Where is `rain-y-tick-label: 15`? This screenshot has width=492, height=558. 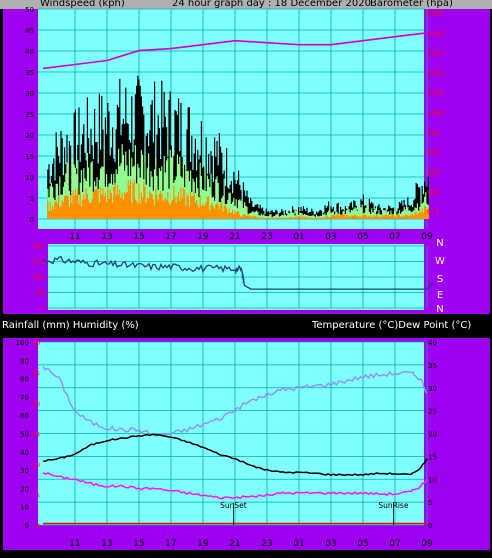 rain-y-tick-label: 15 is located at coordinates (36, 435).